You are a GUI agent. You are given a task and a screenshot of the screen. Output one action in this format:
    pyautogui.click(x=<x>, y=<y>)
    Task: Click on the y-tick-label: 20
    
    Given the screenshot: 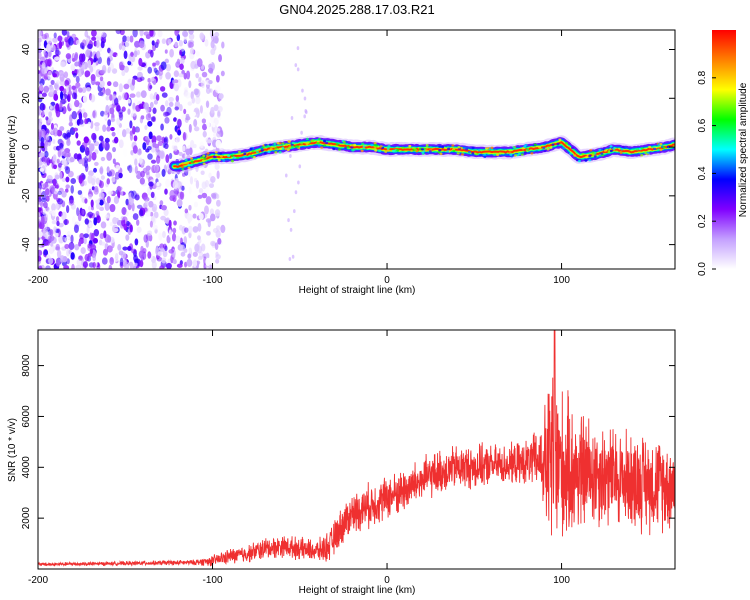 What is the action you would take?
    pyautogui.click(x=26, y=98)
    